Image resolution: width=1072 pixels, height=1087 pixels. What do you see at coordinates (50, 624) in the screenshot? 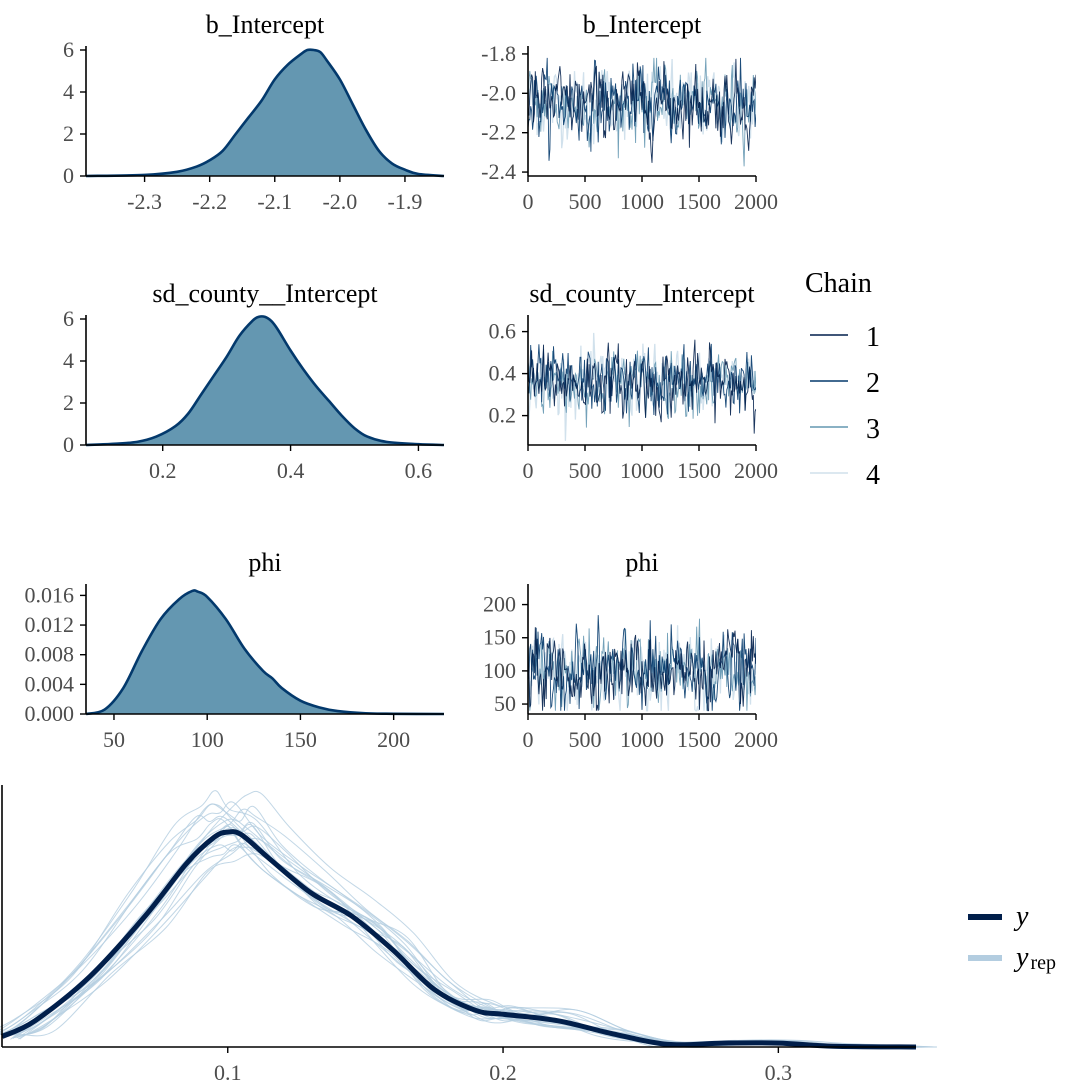
I see `y-tick-label: 0.012` at bounding box center [50, 624].